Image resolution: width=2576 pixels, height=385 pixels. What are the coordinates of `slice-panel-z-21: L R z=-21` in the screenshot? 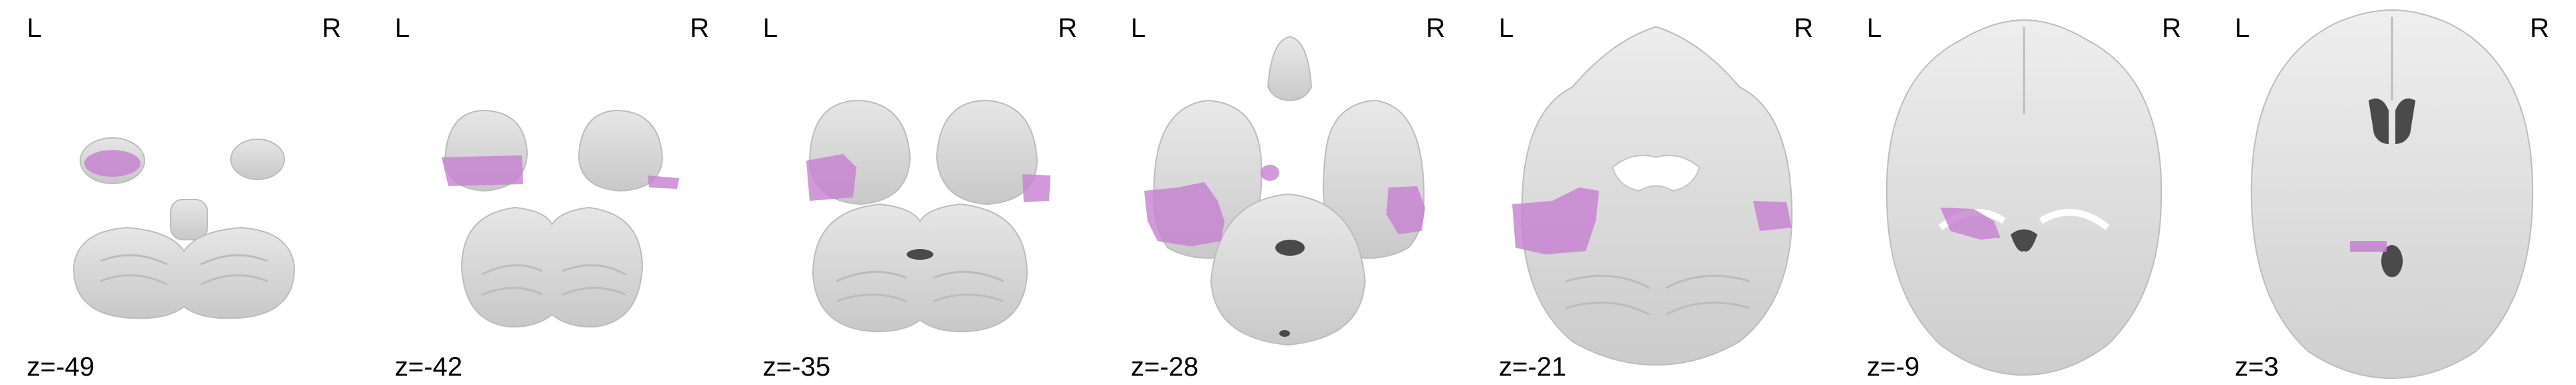 It's located at (1656, 192).